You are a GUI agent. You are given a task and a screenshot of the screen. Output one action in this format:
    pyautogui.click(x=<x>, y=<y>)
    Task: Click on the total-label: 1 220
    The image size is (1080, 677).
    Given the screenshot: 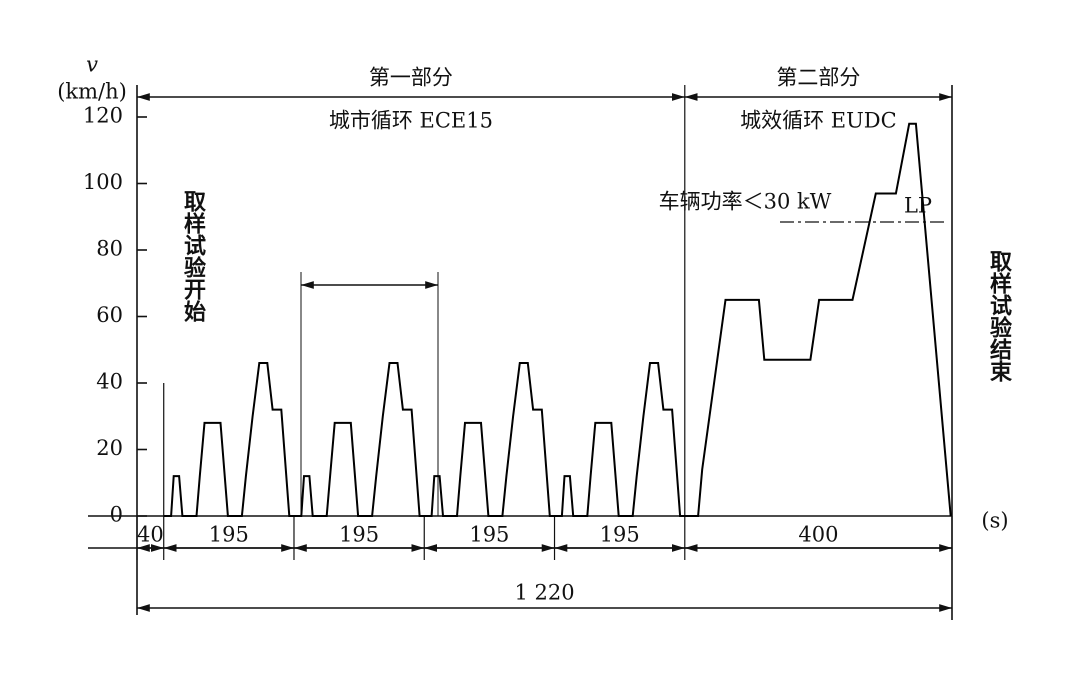 What is the action you would take?
    pyautogui.click(x=544, y=593)
    